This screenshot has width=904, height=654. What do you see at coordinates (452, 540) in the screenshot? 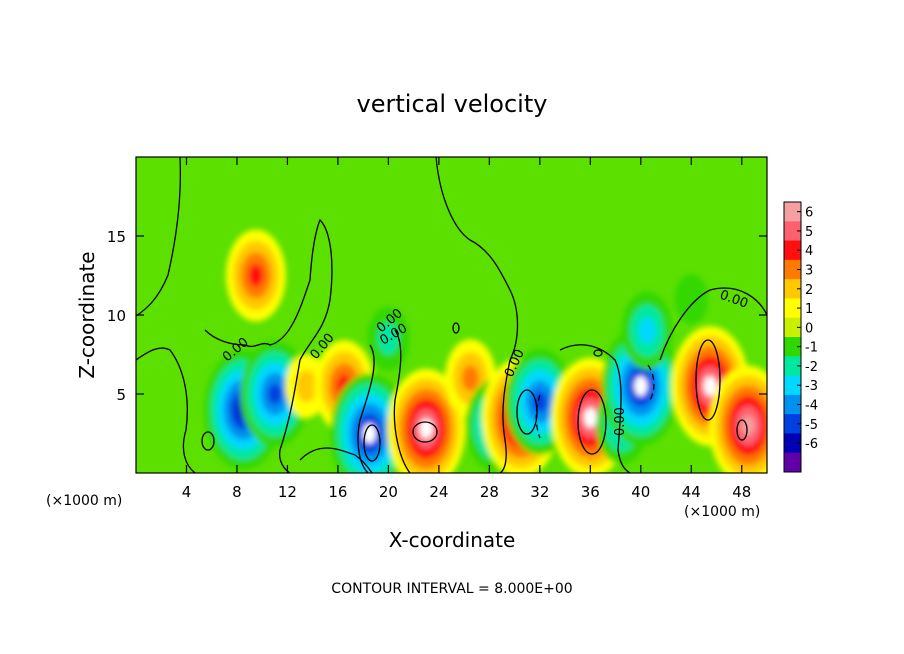
I see `x-axis-label: X-coordinate` at bounding box center [452, 540].